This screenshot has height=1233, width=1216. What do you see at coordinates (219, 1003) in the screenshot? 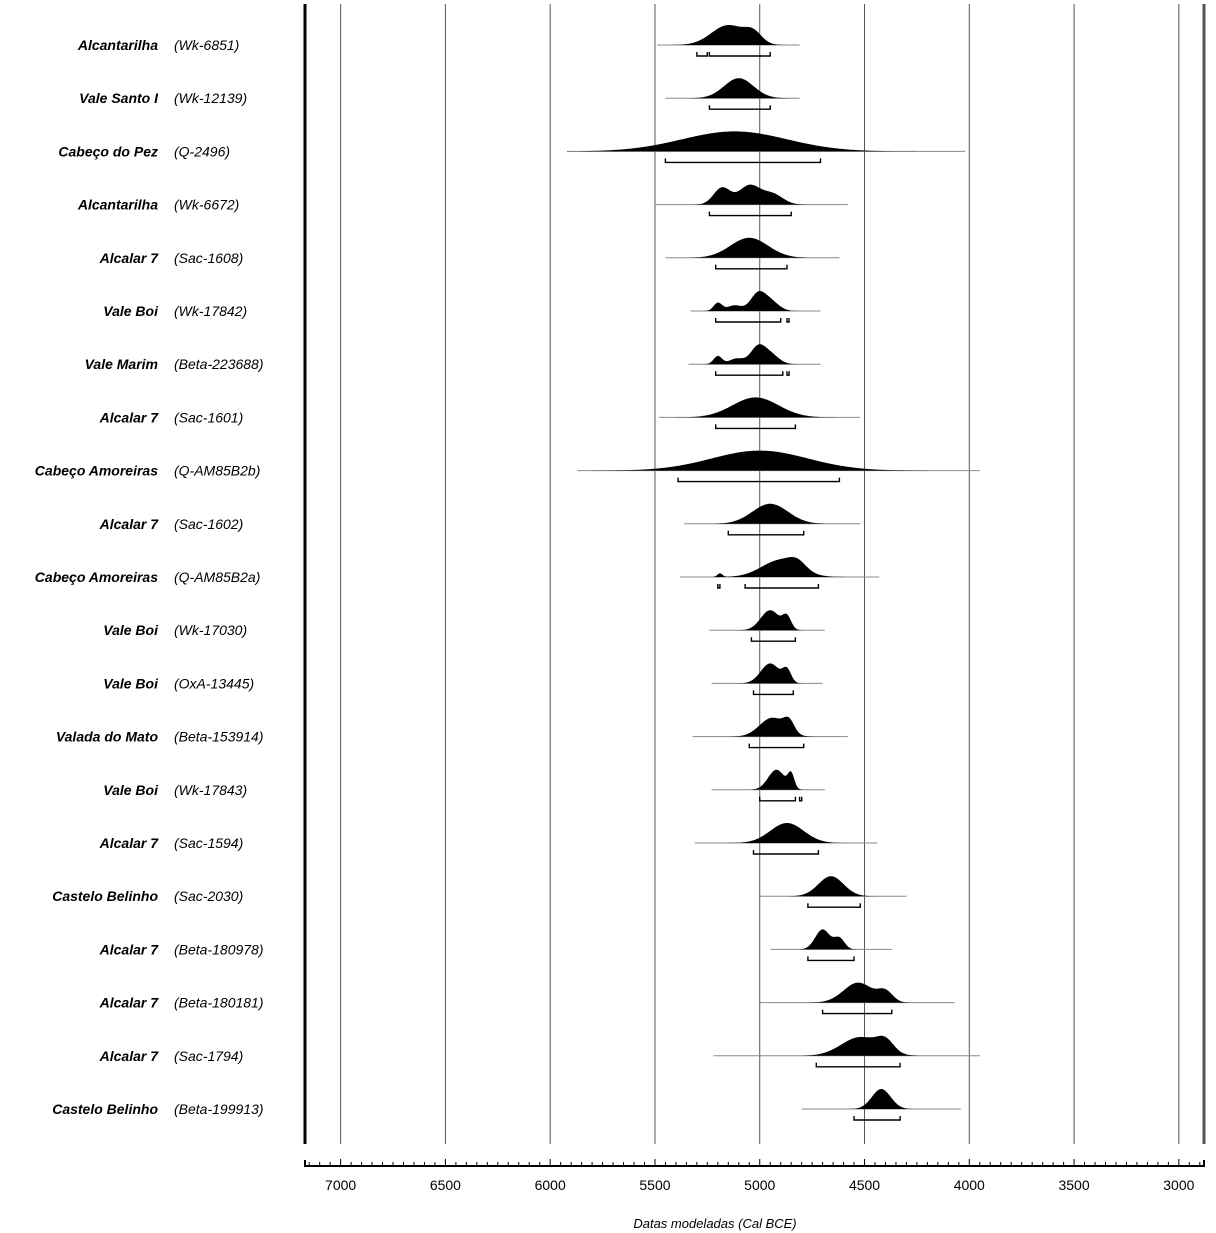
I see `lab-code-label: (Beta-180181)` at bounding box center [219, 1003].